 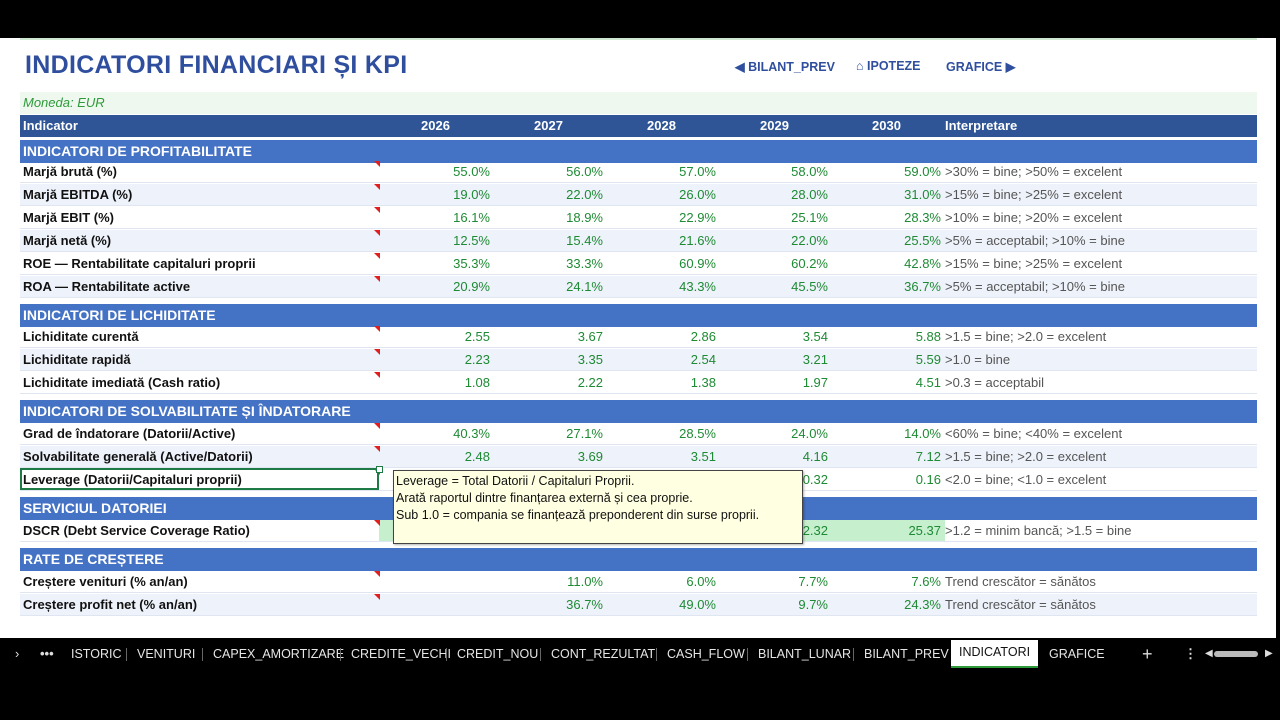 What do you see at coordinates (107, 286) in the screenshot?
I see `indicator-label: ROA — Rentabilitate active` at bounding box center [107, 286].